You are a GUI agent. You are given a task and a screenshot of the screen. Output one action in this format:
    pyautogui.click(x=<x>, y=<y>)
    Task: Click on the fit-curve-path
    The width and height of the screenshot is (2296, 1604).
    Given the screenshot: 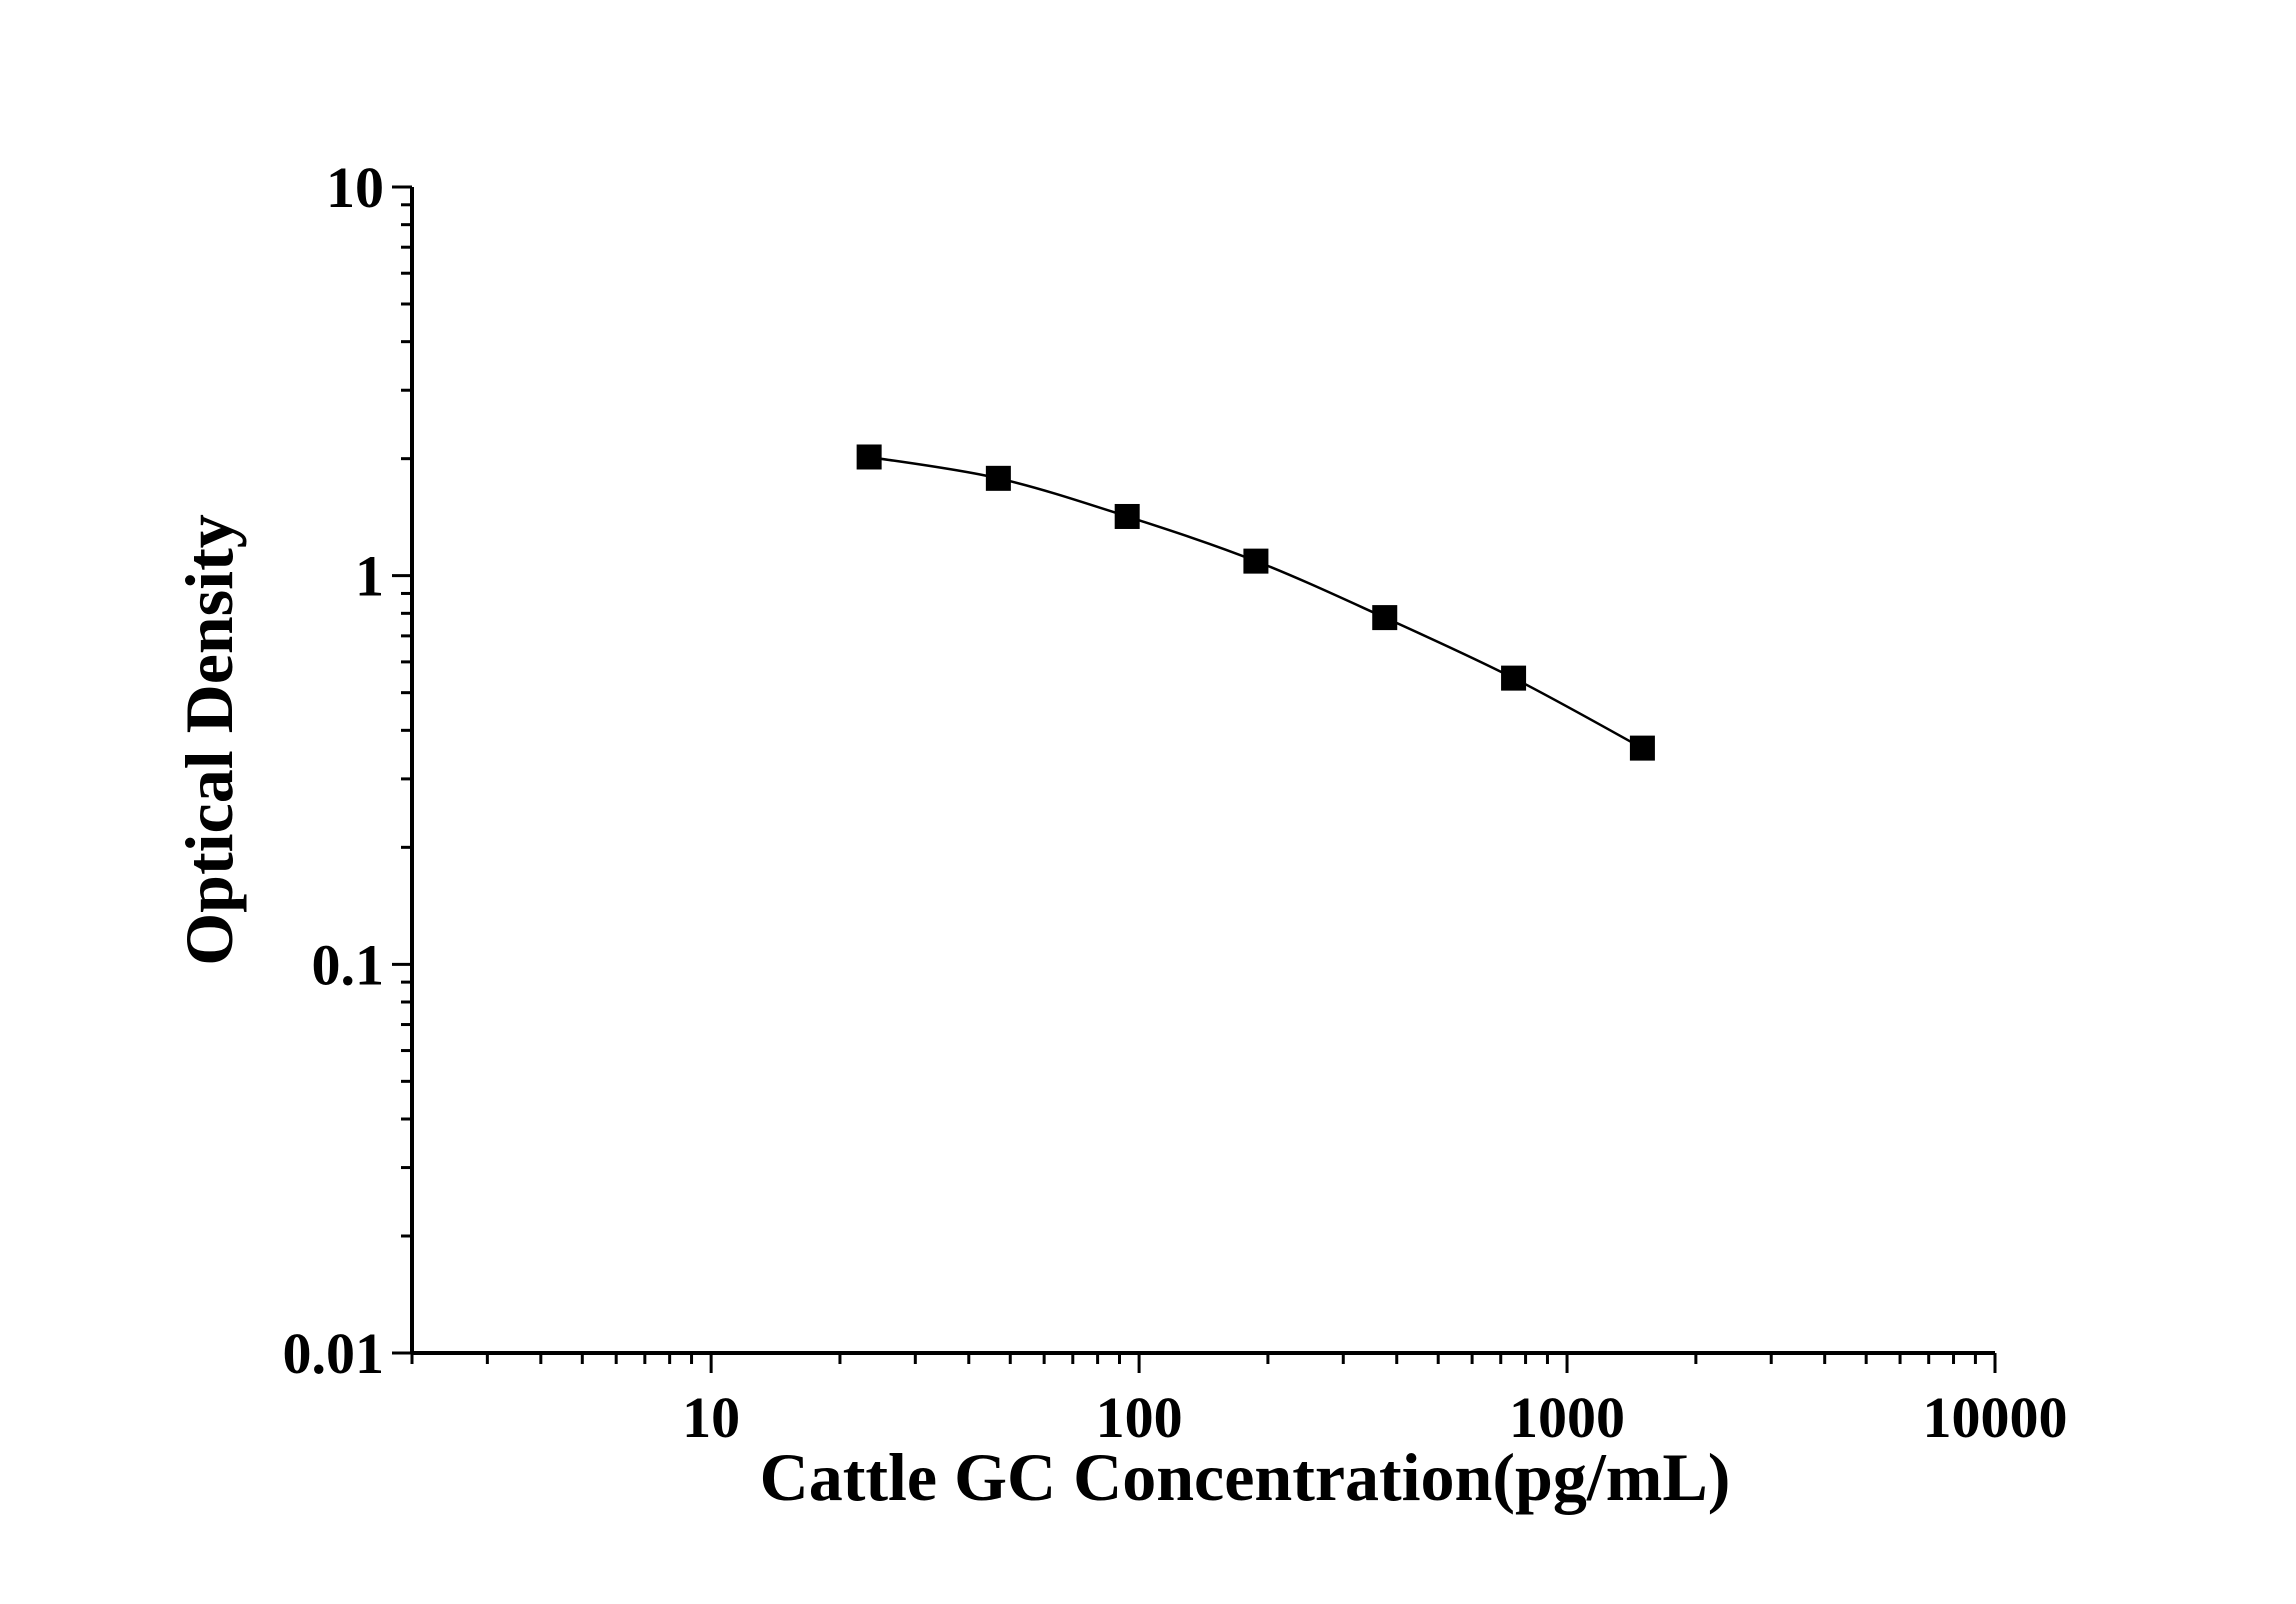 What is the action you would take?
    pyautogui.click(x=1255, y=602)
    